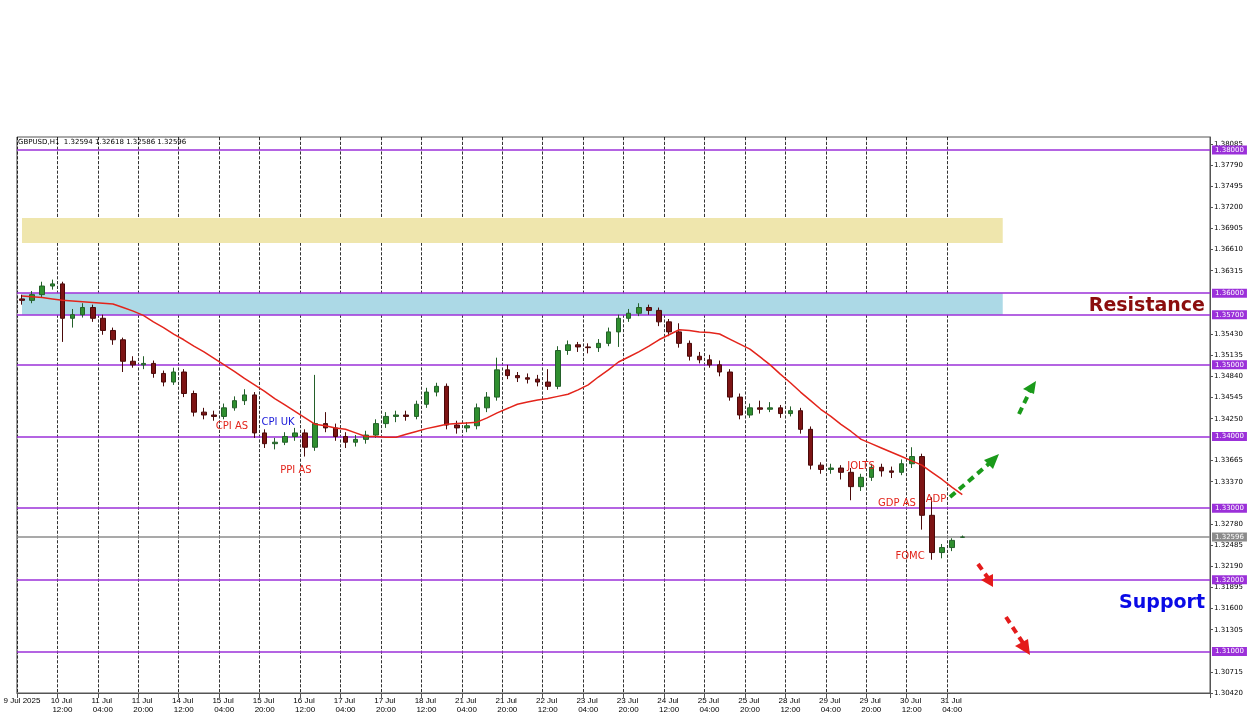 The width and height of the screenshot is (1250, 716). Describe the element at coordinates (910, 555) in the screenshot. I see `annotation: FOMC` at that location.